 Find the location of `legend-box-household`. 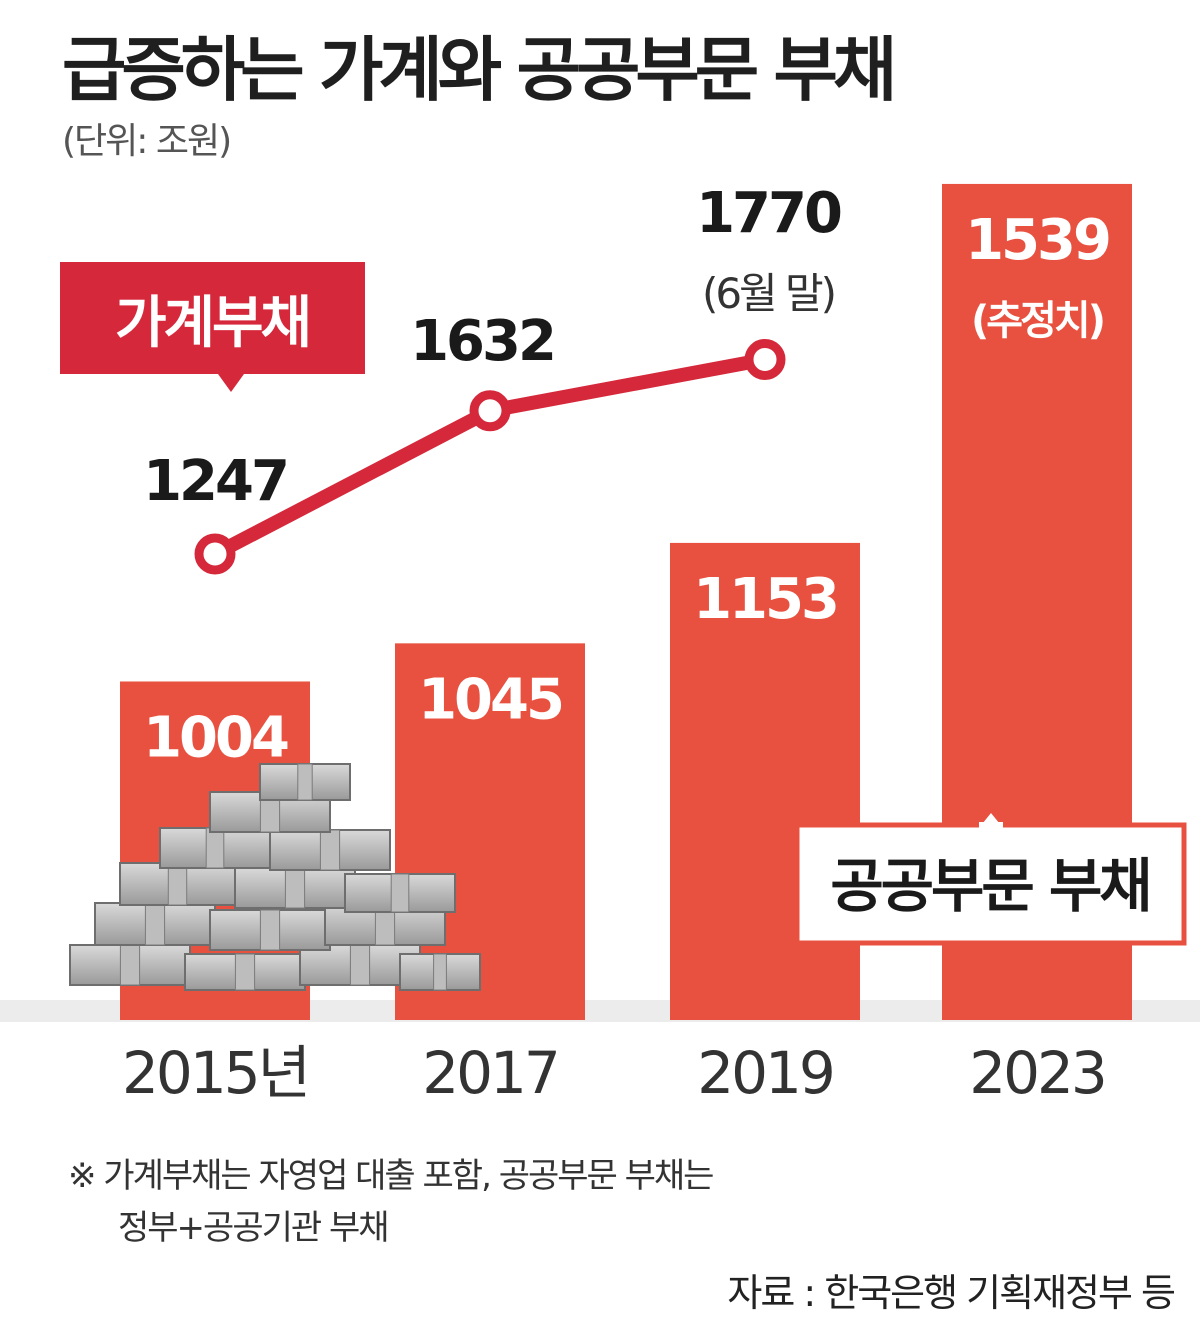

legend-box-household is located at coordinates (212, 318).